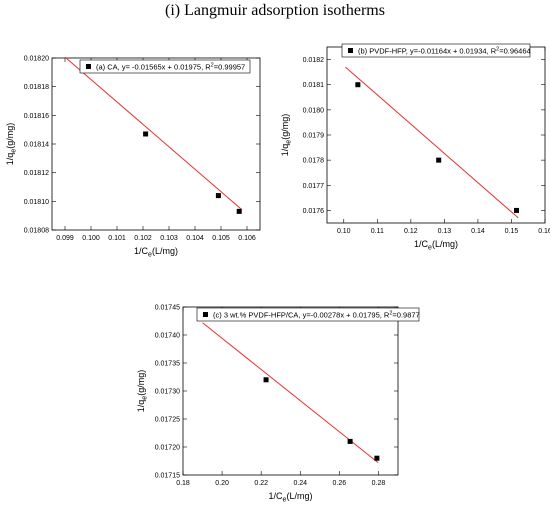  I want to click on y-tick-label: 0.01715, so click(167, 476).